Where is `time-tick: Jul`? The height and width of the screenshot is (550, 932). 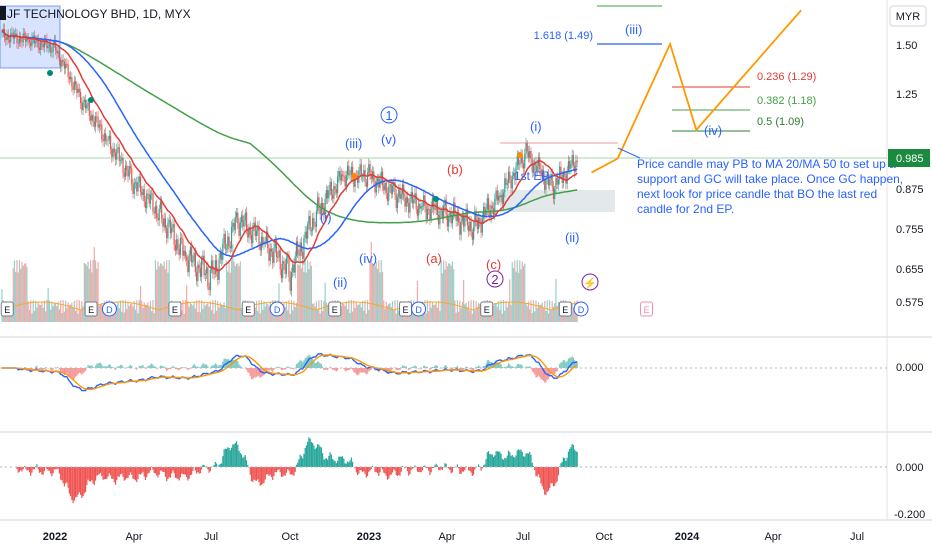
time-tick: Jul is located at coordinates (211, 537).